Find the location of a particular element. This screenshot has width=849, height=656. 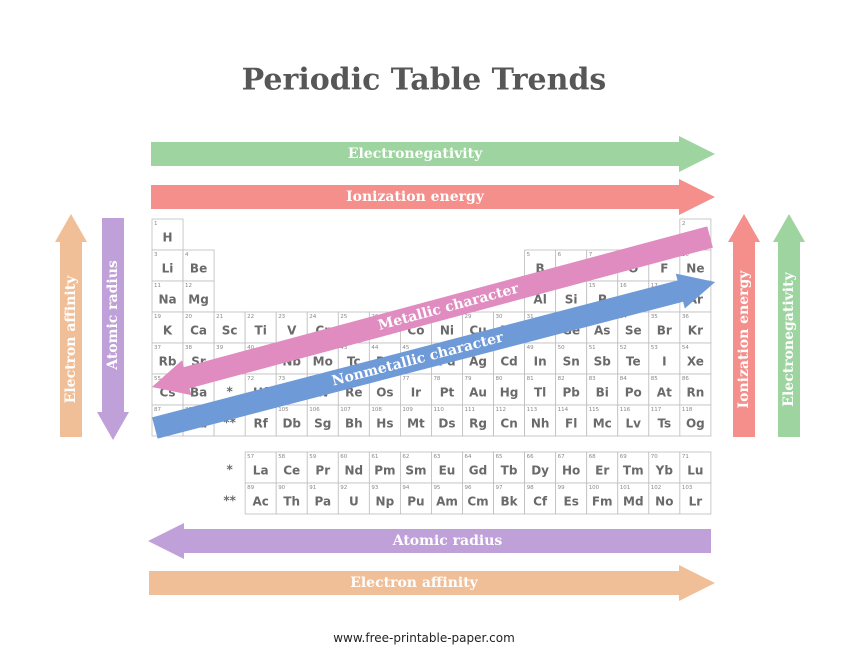

atomic-number: 109 is located at coordinates (407, 410).